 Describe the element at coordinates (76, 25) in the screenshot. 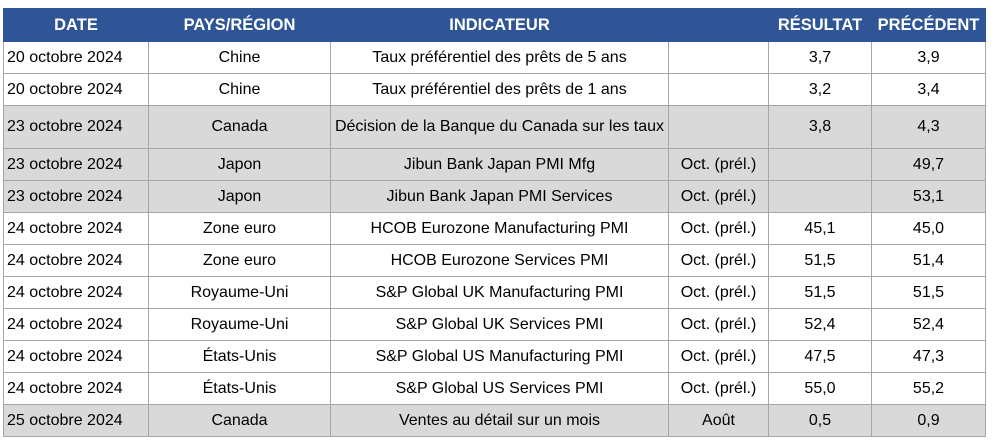

I see `header-cell: DATE` at that location.